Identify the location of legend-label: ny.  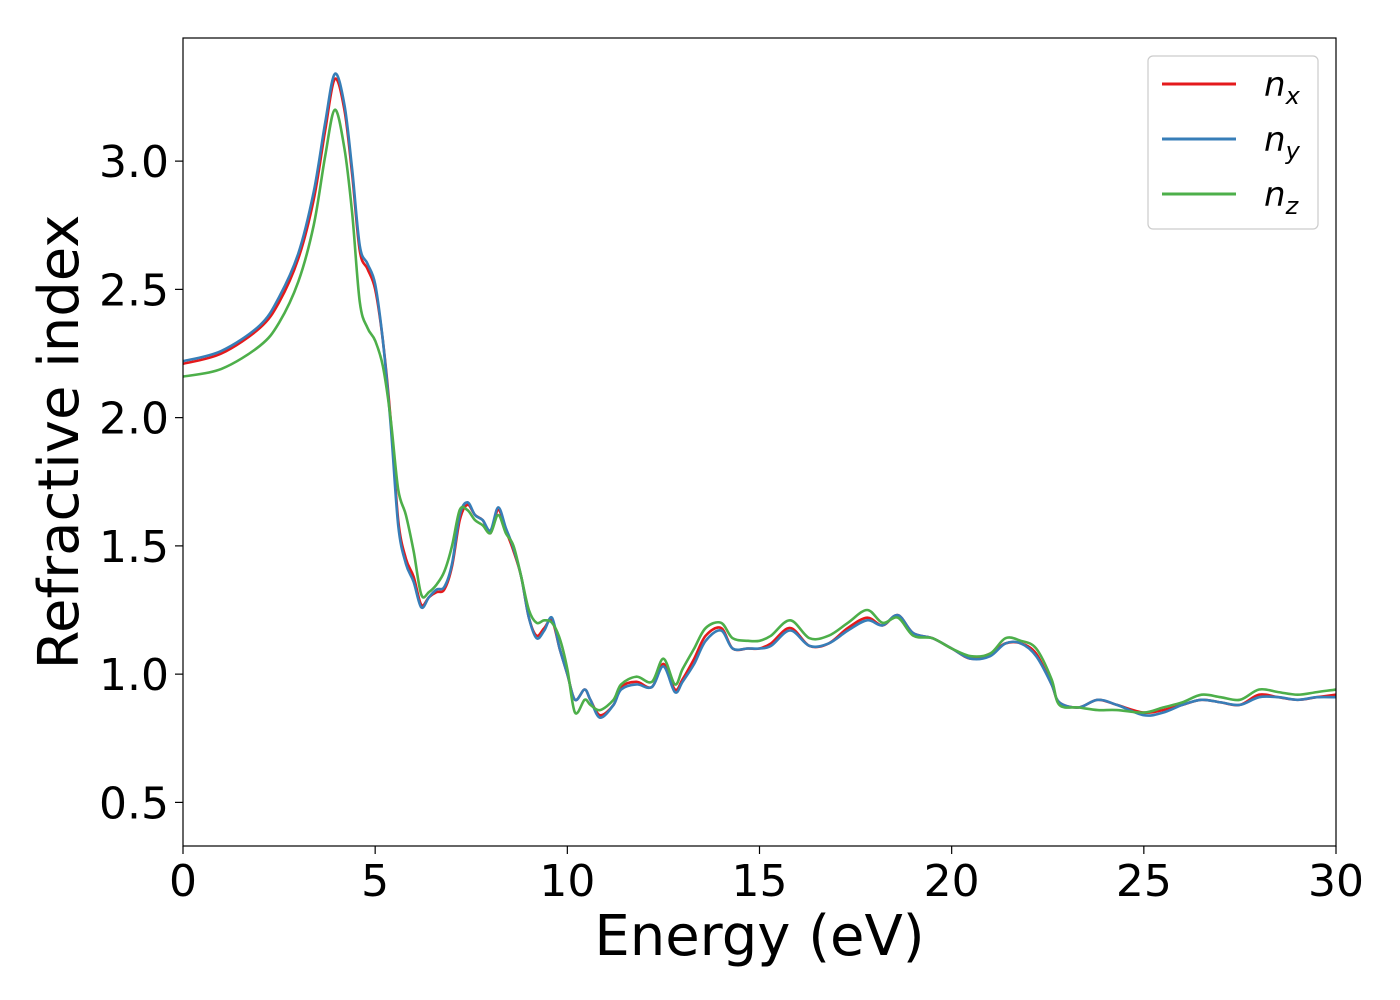
(1282, 142).